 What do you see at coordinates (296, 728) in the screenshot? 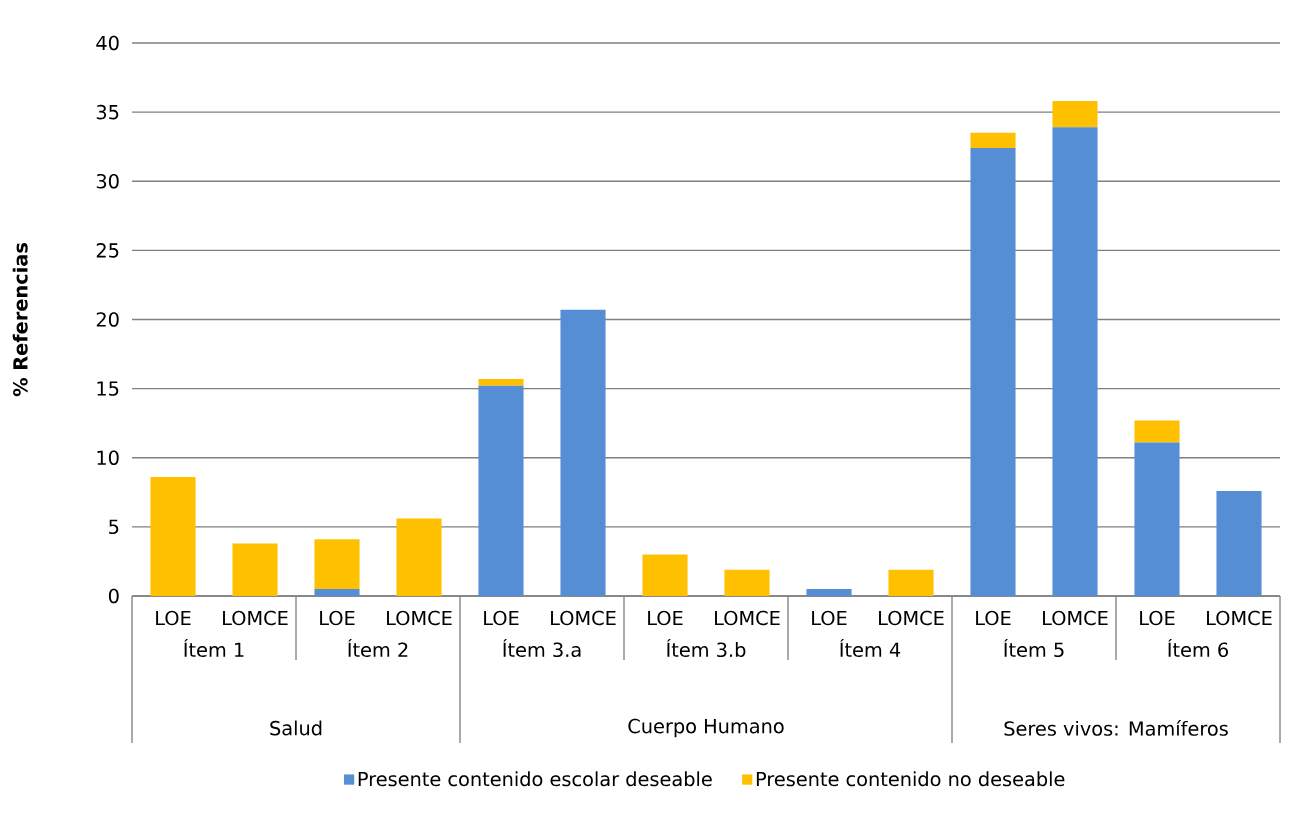
I see `text: Salud` at bounding box center [296, 728].